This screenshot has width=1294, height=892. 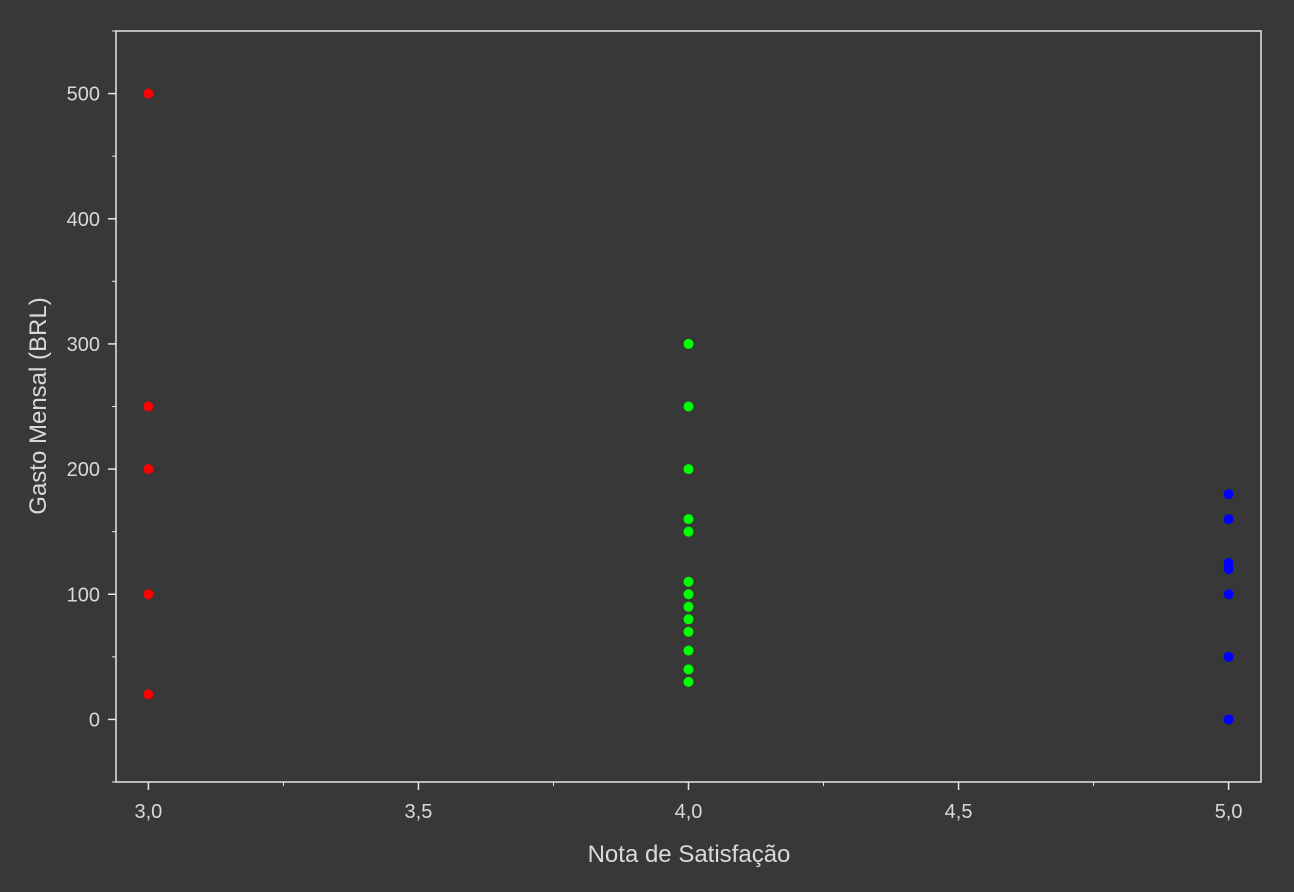 What do you see at coordinates (83, 95) in the screenshot?
I see `y-tick-label: 500` at bounding box center [83, 95].